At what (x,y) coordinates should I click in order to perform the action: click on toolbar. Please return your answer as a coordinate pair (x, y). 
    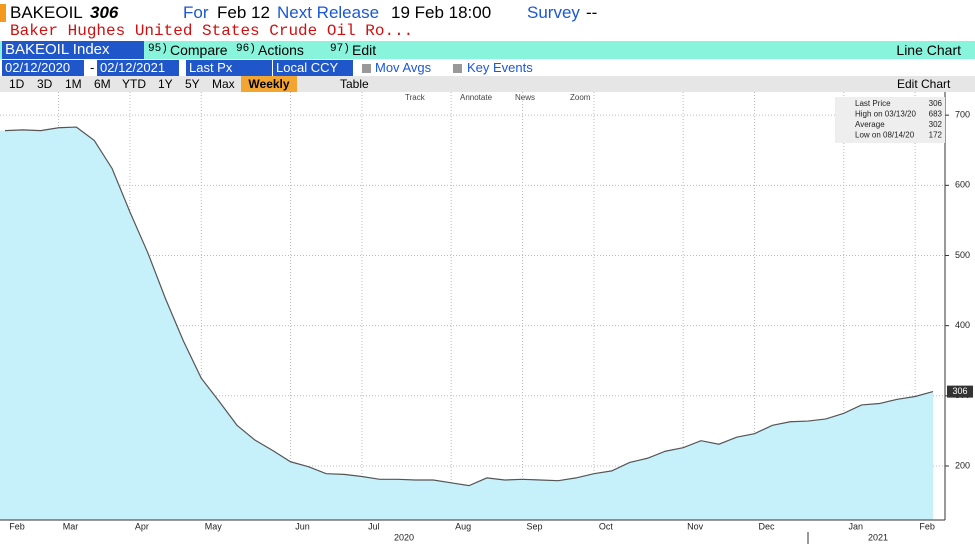
    Looking at the image, I should click on (487, 50).